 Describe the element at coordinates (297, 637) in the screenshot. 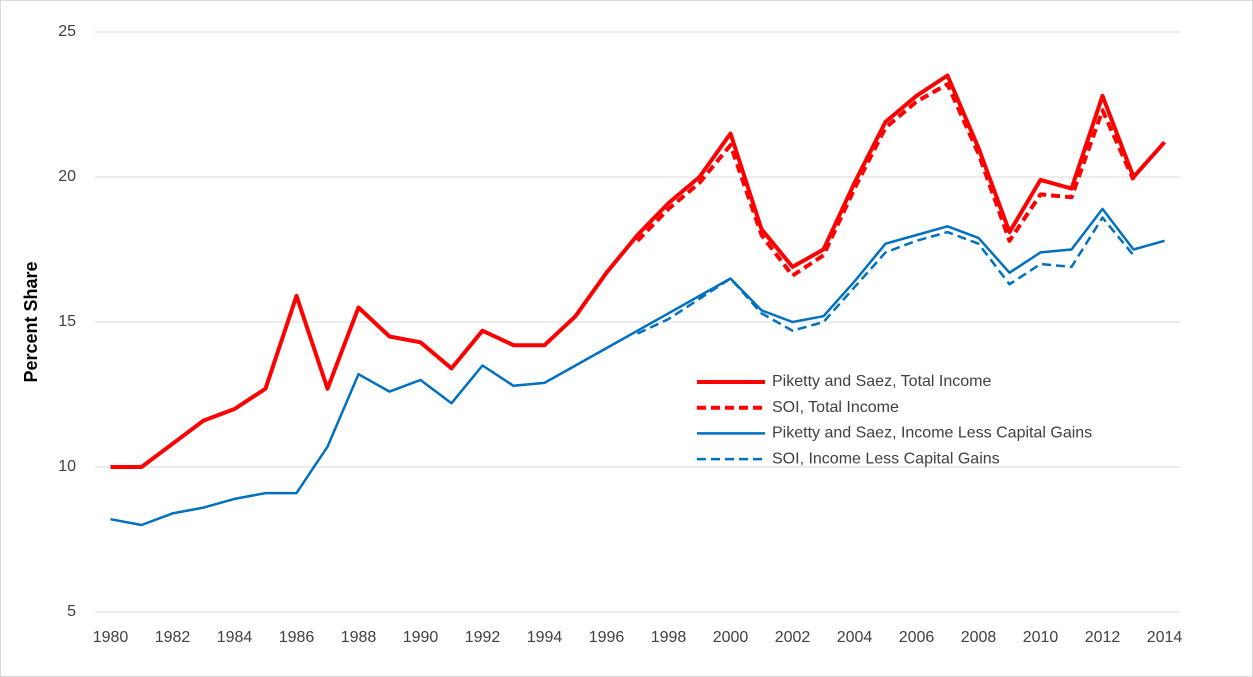

I see `x-tick-label: 1986` at that location.